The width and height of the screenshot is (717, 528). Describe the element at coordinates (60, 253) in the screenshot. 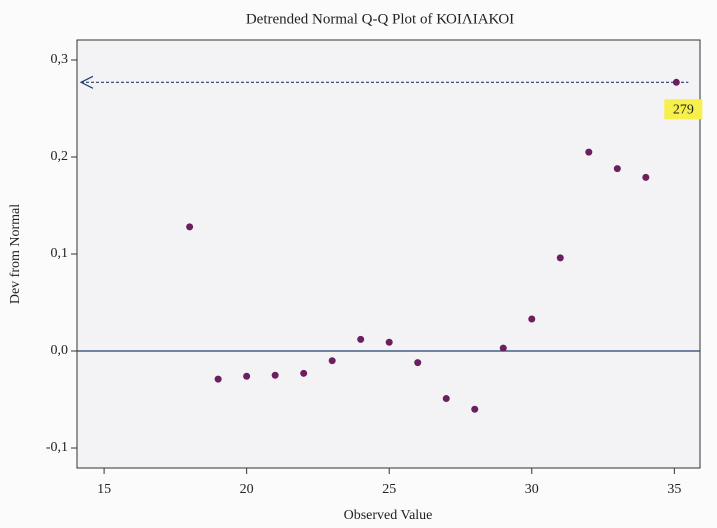

I see `y-tick-label: 0,1` at that location.